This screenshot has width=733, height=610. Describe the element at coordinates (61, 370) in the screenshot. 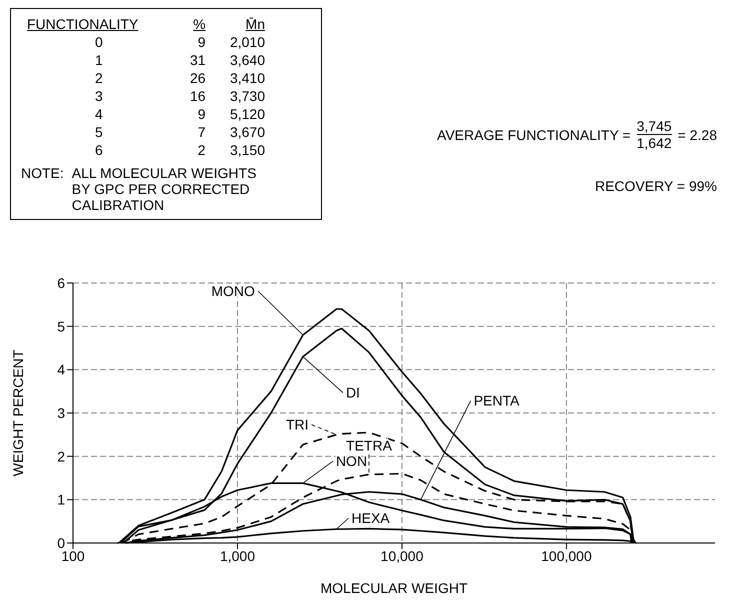

I see `y-tick-label: 4` at that location.